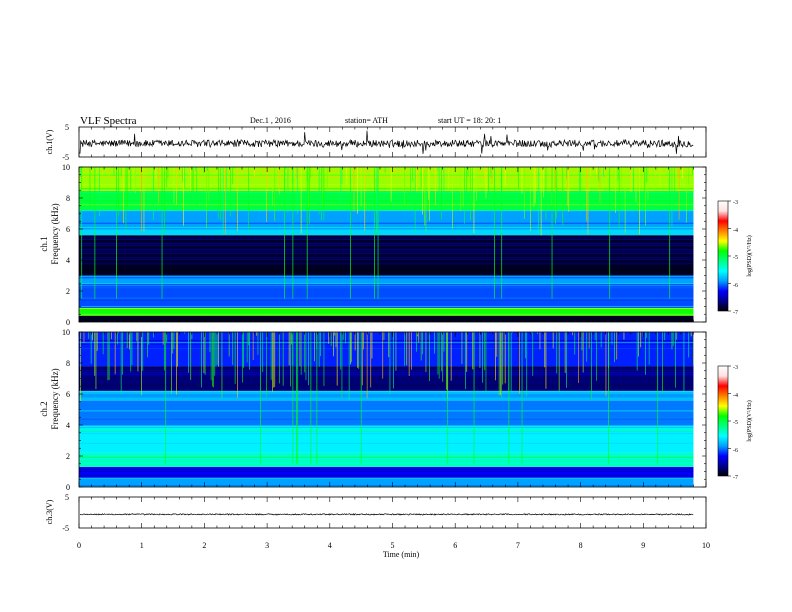 The image size is (792, 612). I want to click on cb1-label: log(PSD)(V²/Hz), so click(749, 255).